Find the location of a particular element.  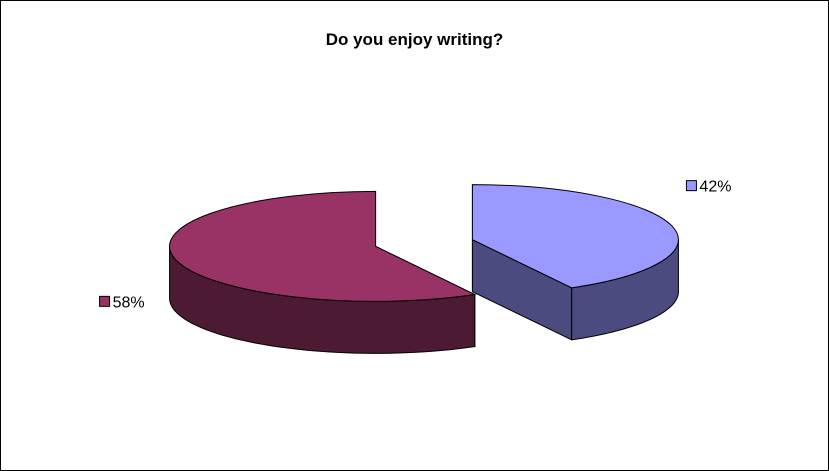

chart-title: Do you enjoy writing? is located at coordinates (414, 39).